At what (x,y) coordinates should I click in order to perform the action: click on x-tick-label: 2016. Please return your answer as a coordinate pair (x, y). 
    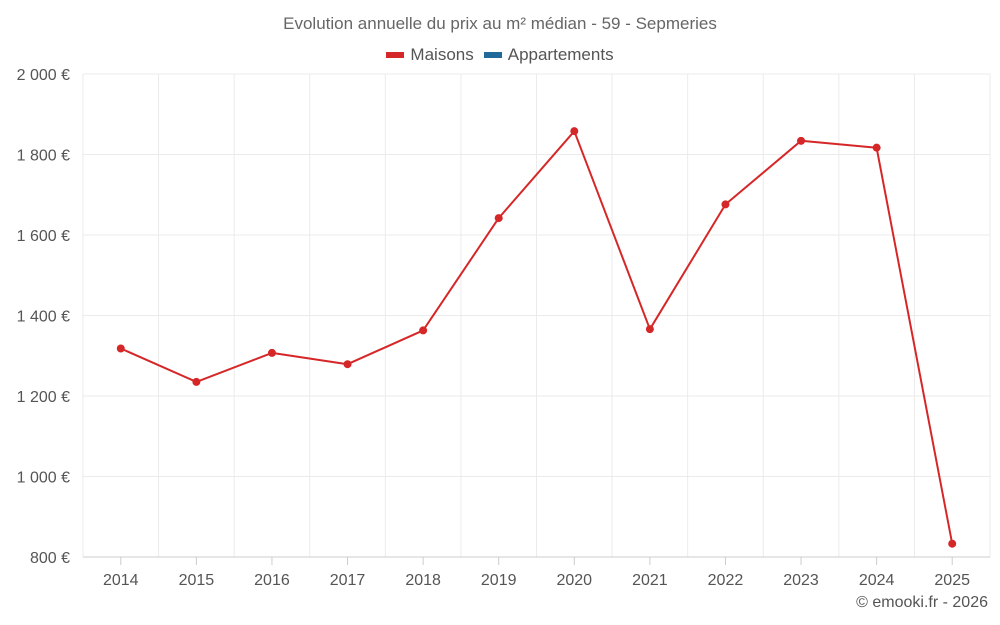
    Looking at the image, I should click on (272, 580).